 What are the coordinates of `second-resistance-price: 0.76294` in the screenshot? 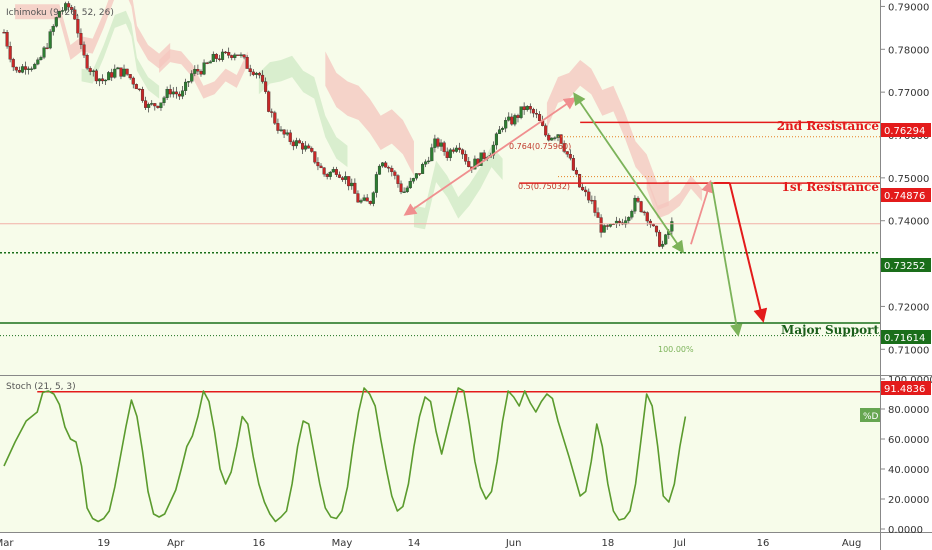 It's located at (904, 131).